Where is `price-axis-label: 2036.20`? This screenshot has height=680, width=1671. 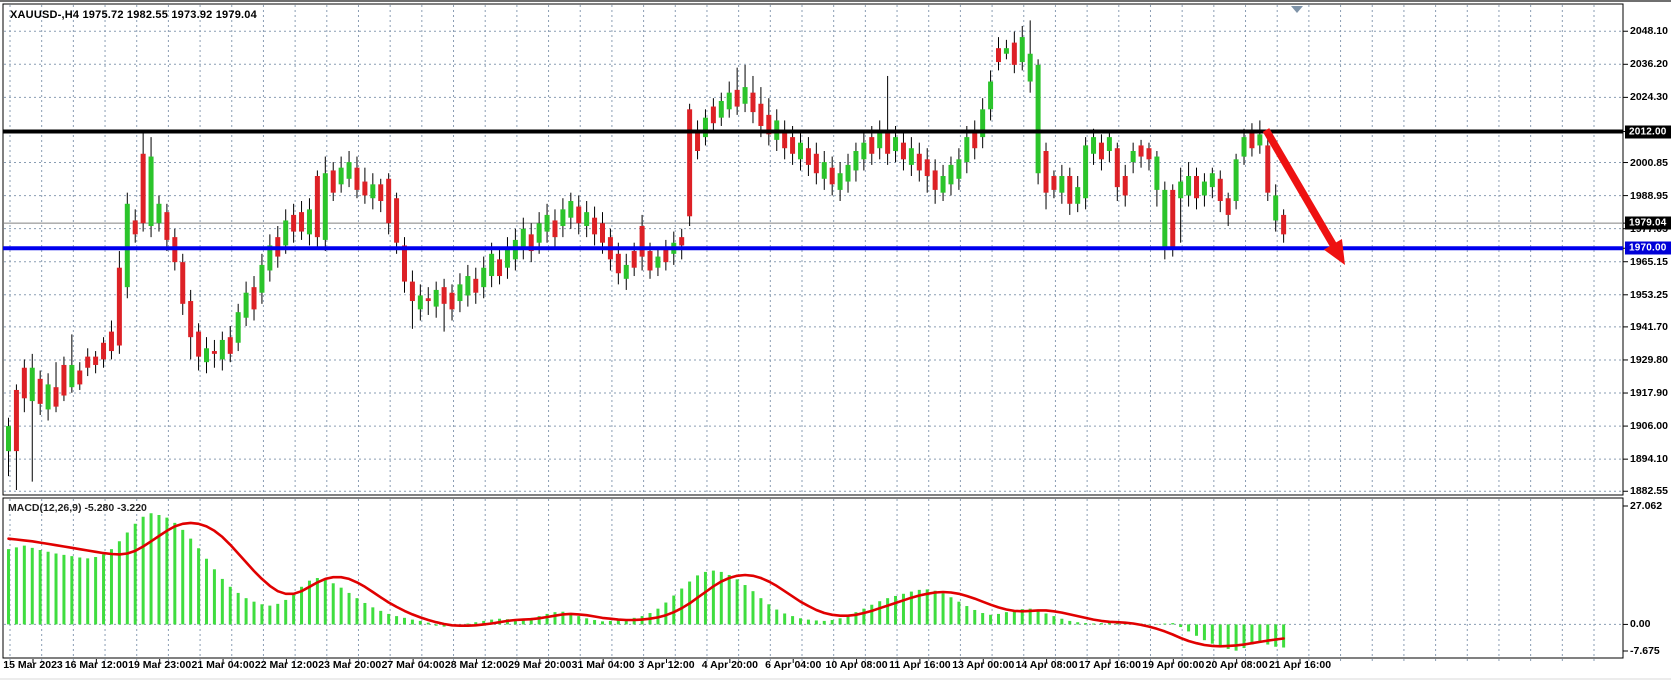
price-axis-label: 2036.20 is located at coordinates (1649, 64).